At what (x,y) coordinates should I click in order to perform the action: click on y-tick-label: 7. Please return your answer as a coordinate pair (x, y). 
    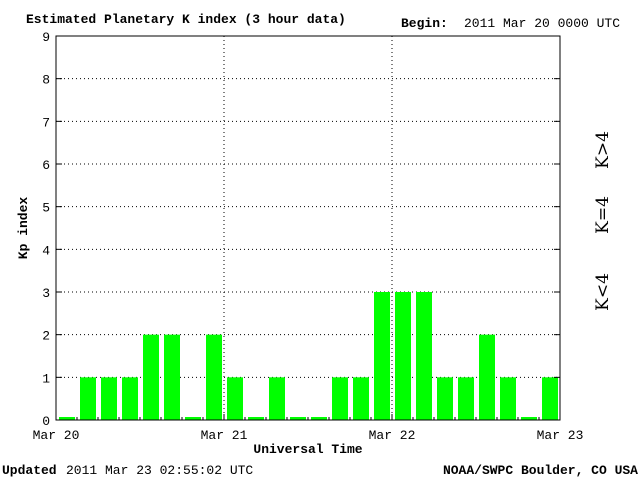
    Looking at the image, I should click on (46, 122).